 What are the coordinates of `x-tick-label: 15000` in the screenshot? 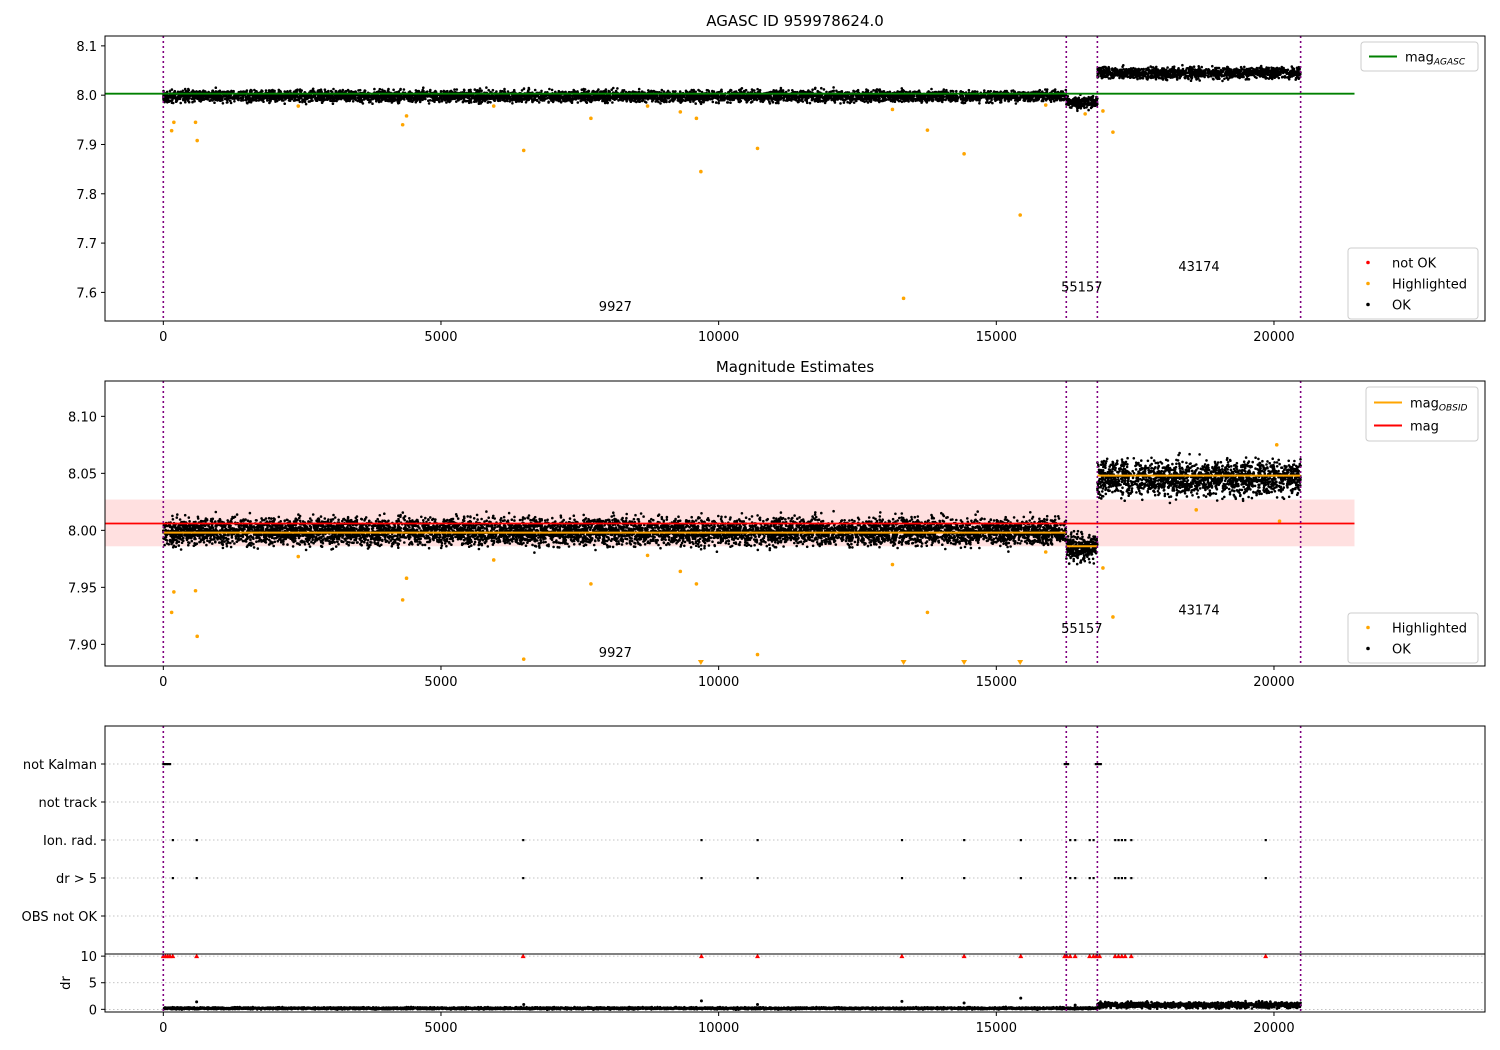 It's located at (996, 682).